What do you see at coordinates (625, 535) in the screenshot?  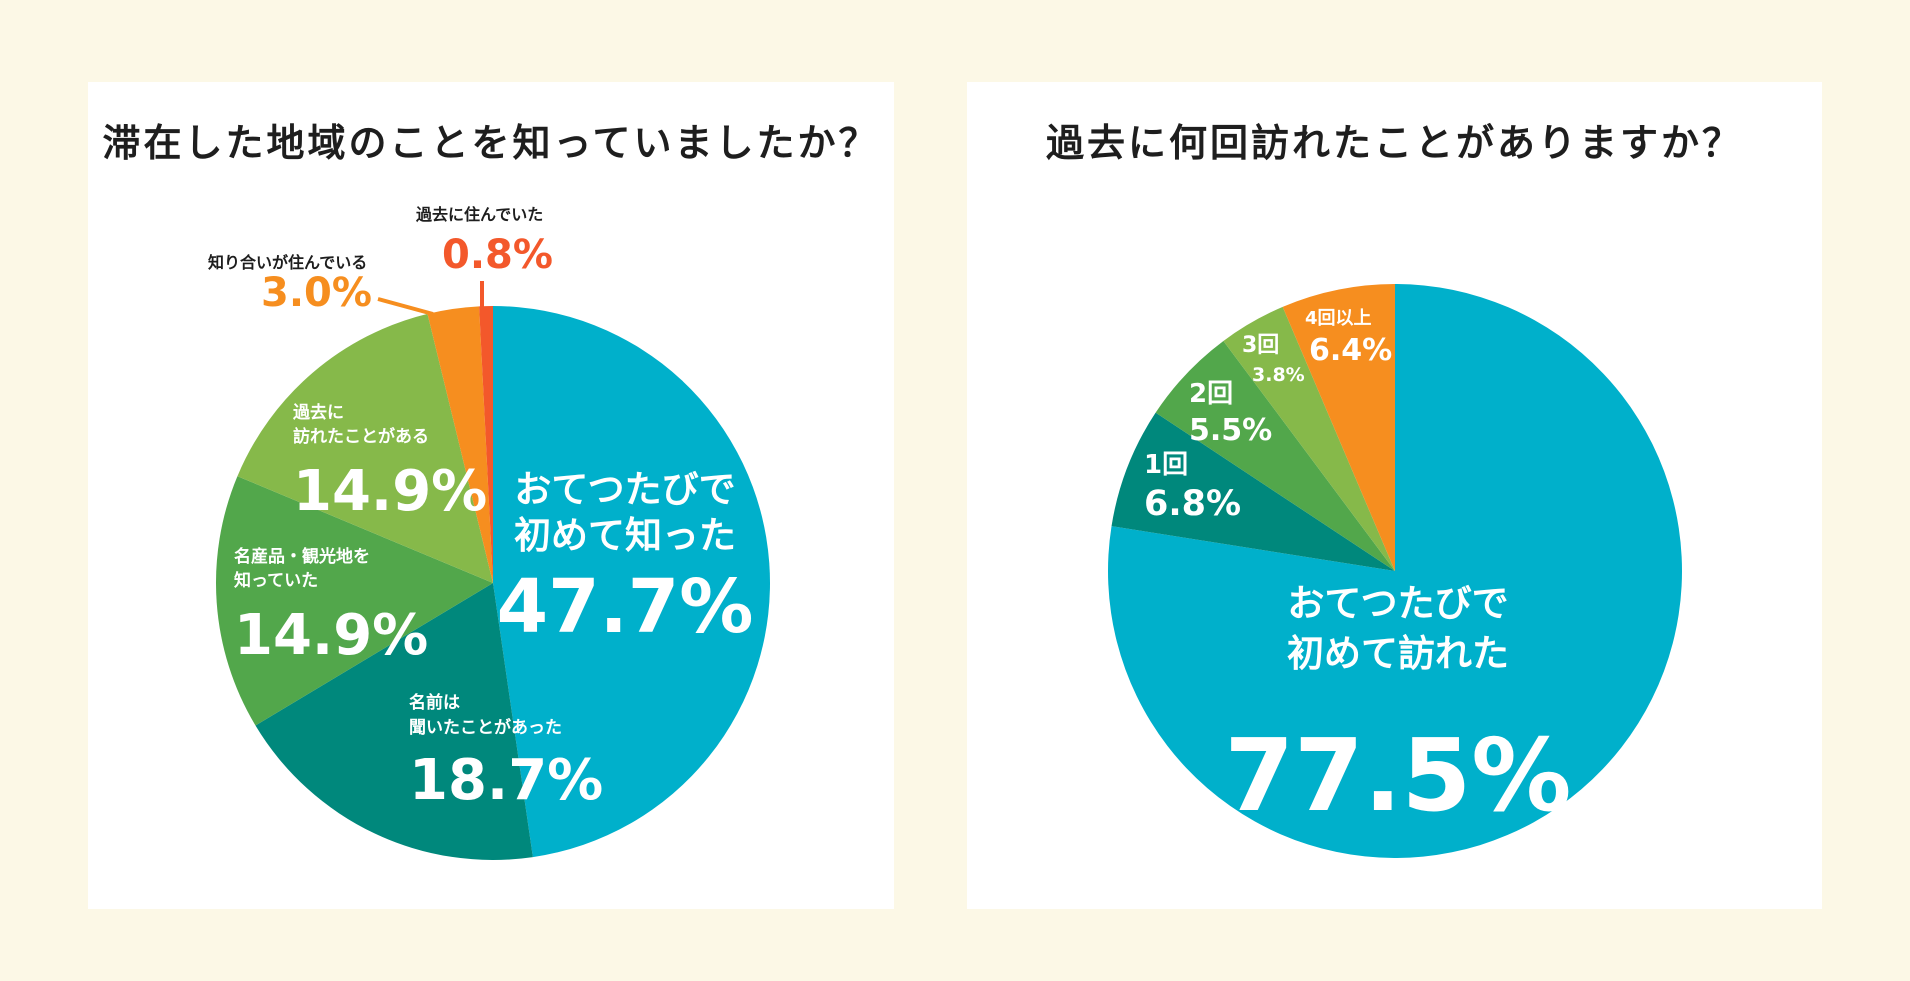 I see `slice-label-first-time: 初めて知った` at bounding box center [625, 535].